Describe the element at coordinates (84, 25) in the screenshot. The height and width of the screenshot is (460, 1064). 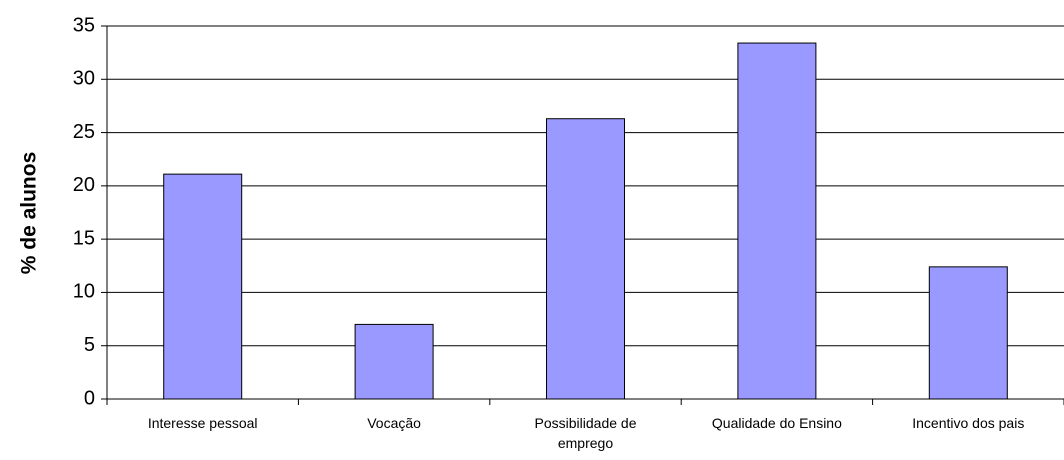
I see `y-tick-label: 35` at that location.